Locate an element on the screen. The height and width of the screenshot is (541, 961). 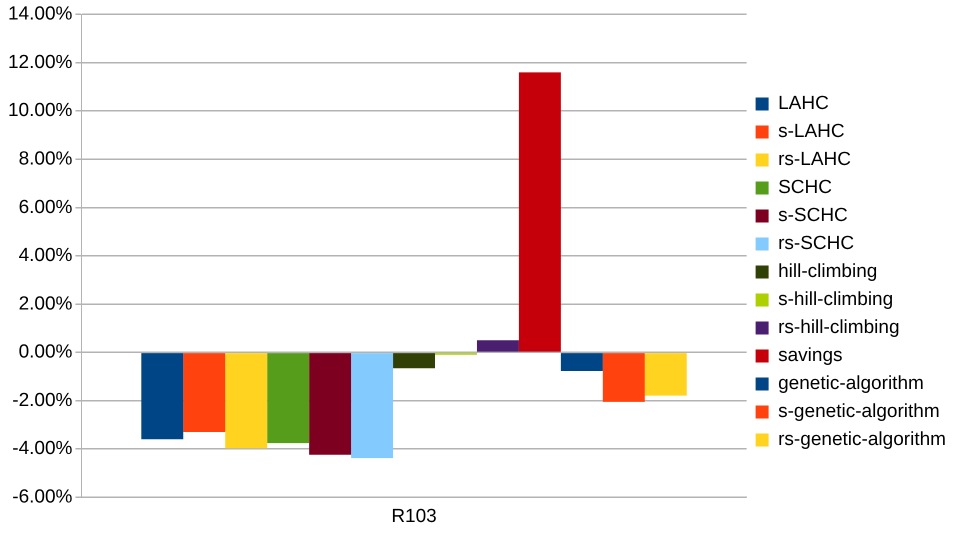
y-tick-label: 2.00% is located at coordinates (45, 303).